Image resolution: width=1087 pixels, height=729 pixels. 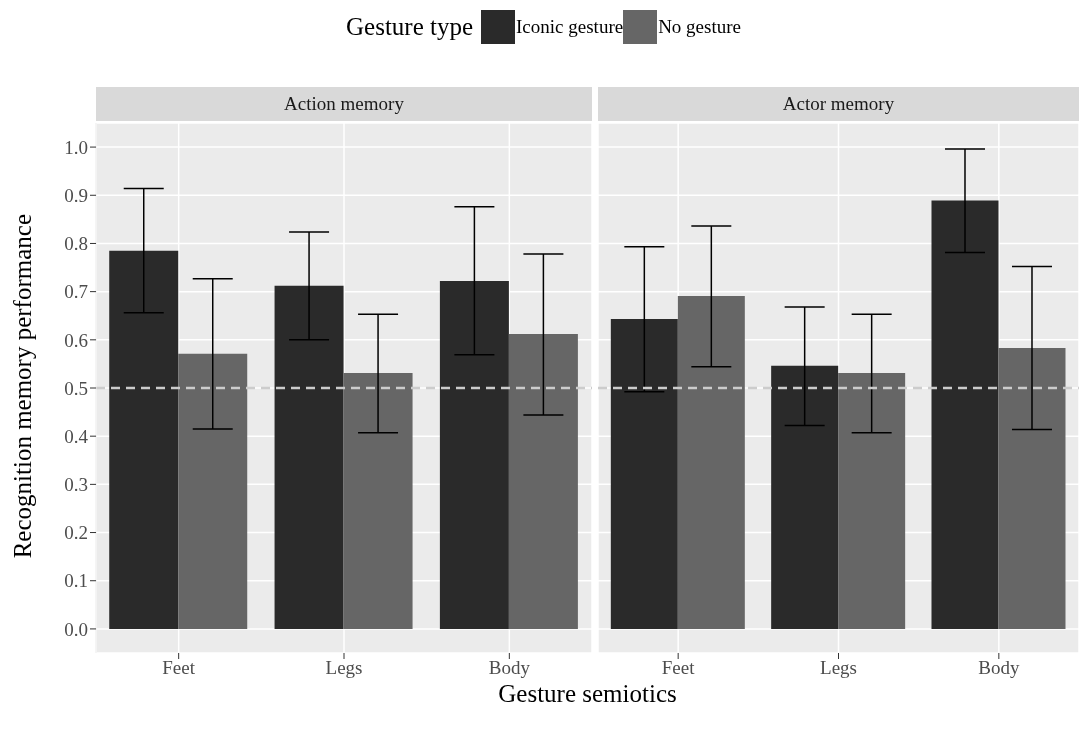 What do you see at coordinates (76, 292) in the screenshot?
I see `y-tick-label: 0.7` at bounding box center [76, 292].